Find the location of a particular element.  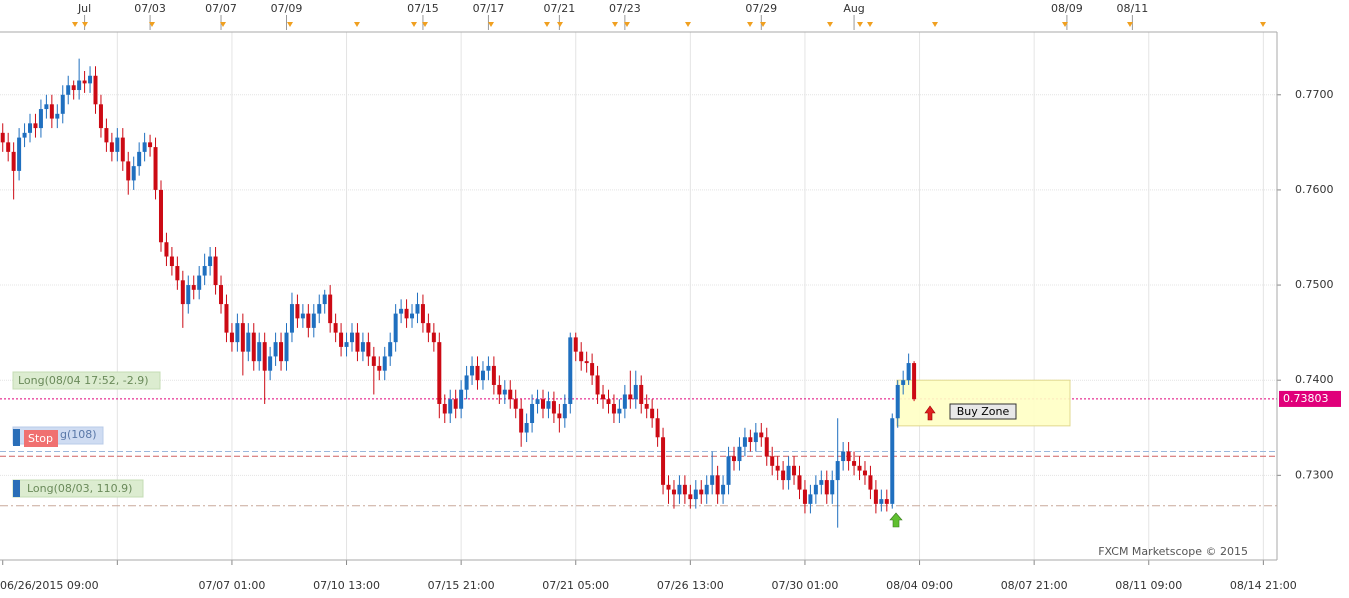

x-tick-label: 07/15 21:00 is located at coordinates (461, 585).